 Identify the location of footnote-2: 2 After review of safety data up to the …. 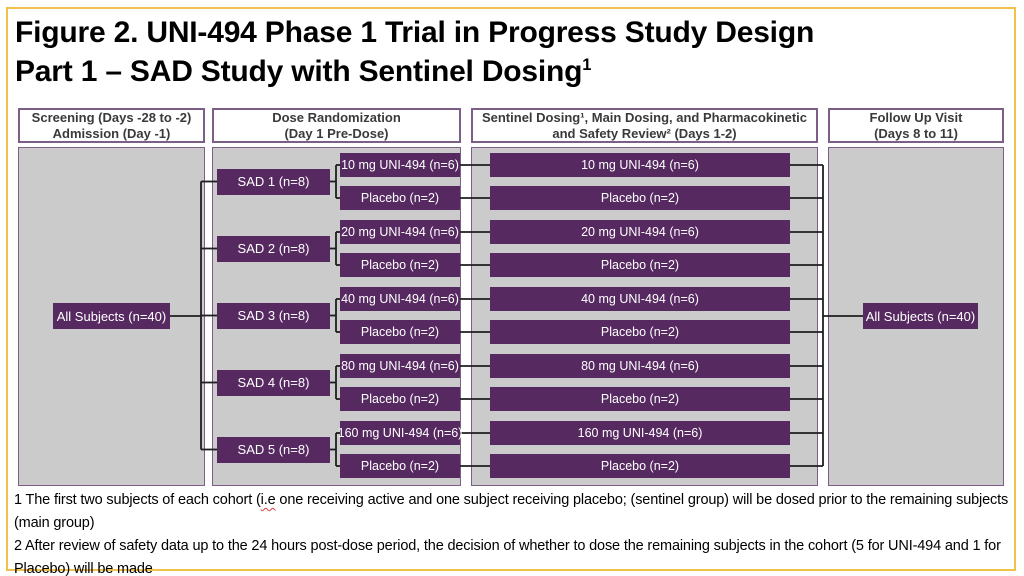
(507, 557).